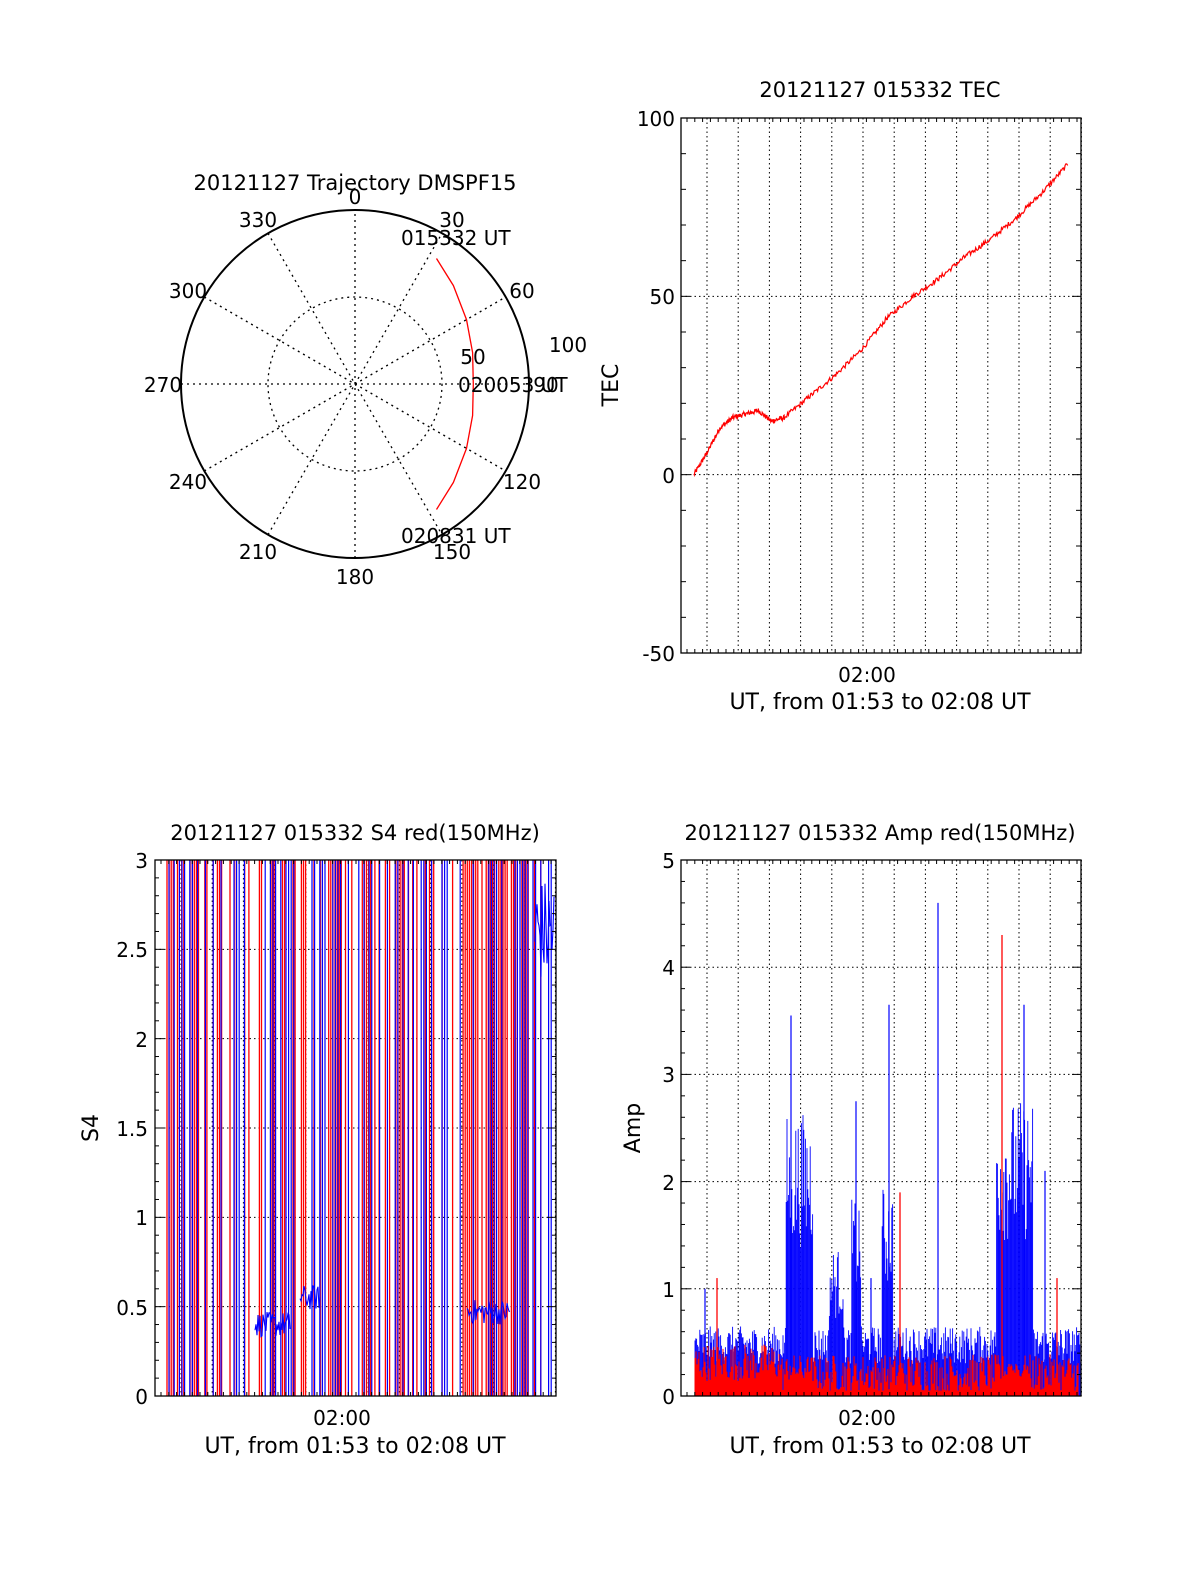 The height and width of the screenshot is (1575, 1200). Describe the element at coordinates (354, 183) in the screenshot. I see `trajectory-title: 20121127 Trajectory DMSPF15` at that location.